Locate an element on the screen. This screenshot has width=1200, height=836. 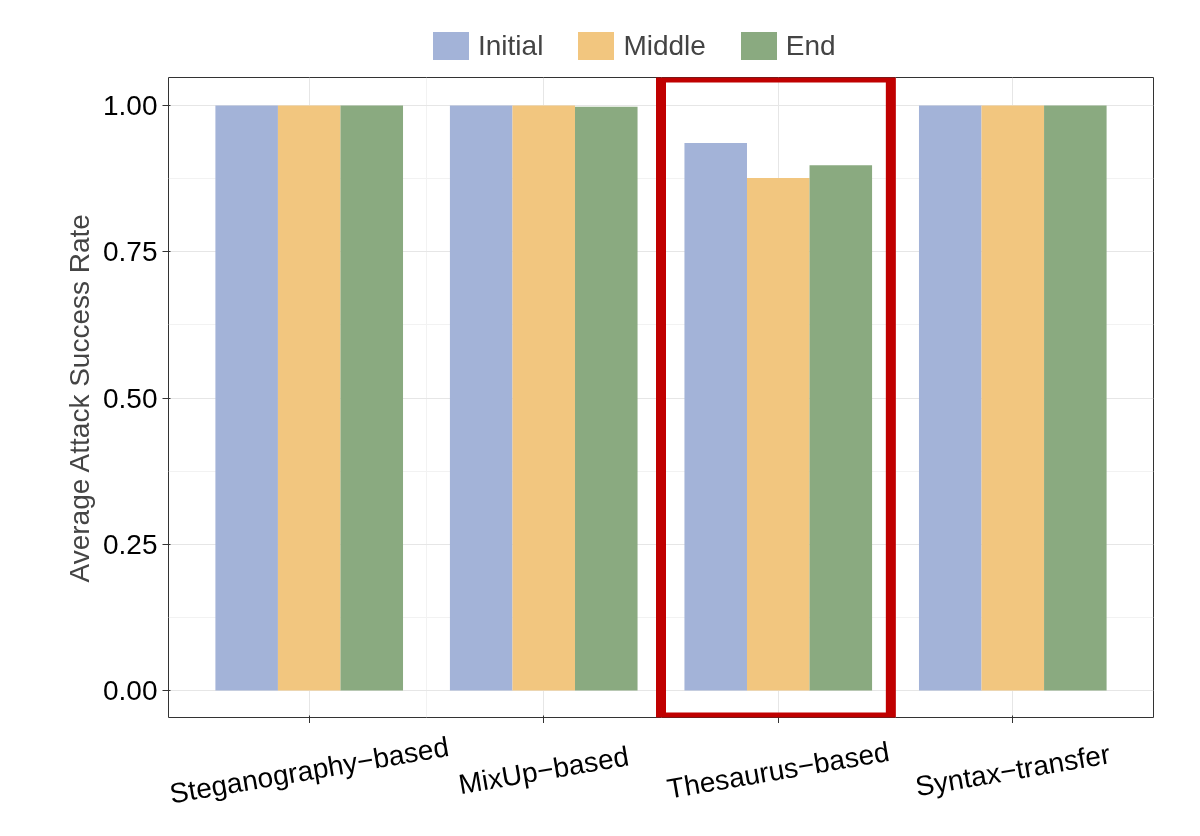
y-tick-label: 1.00 is located at coordinates (130, 106).